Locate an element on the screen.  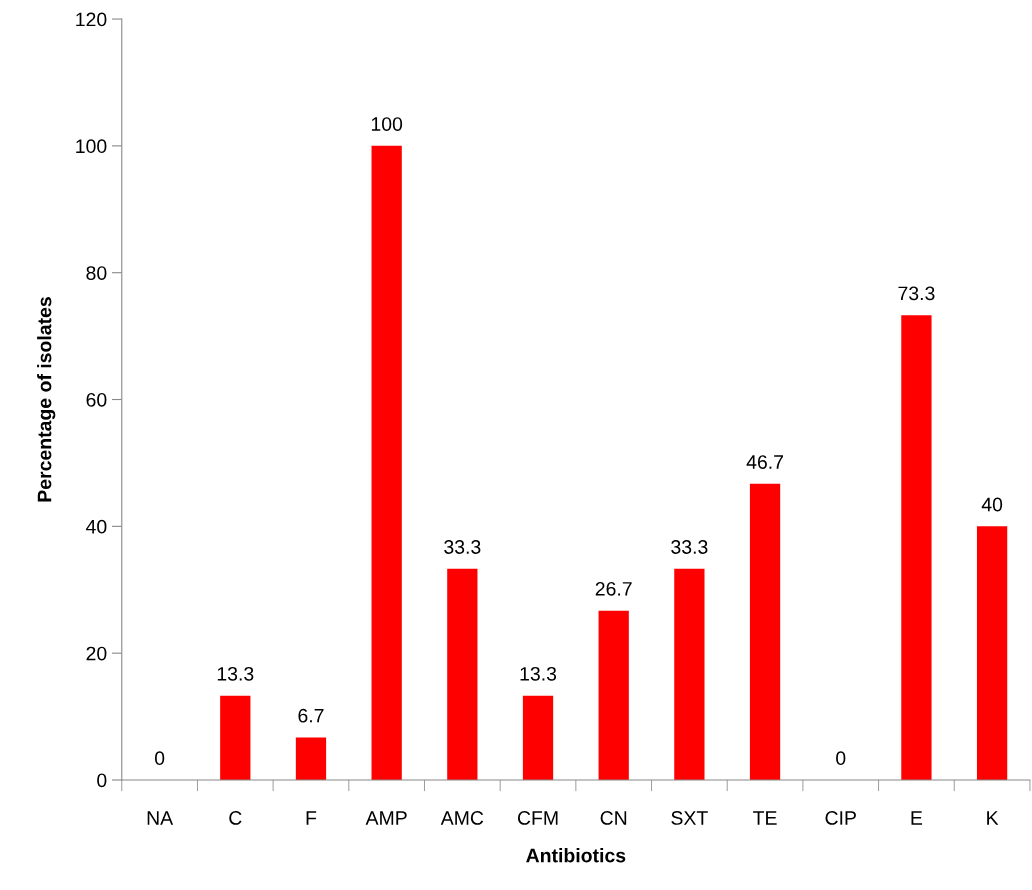
y-tick-label: 0 is located at coordinates (102, 780).